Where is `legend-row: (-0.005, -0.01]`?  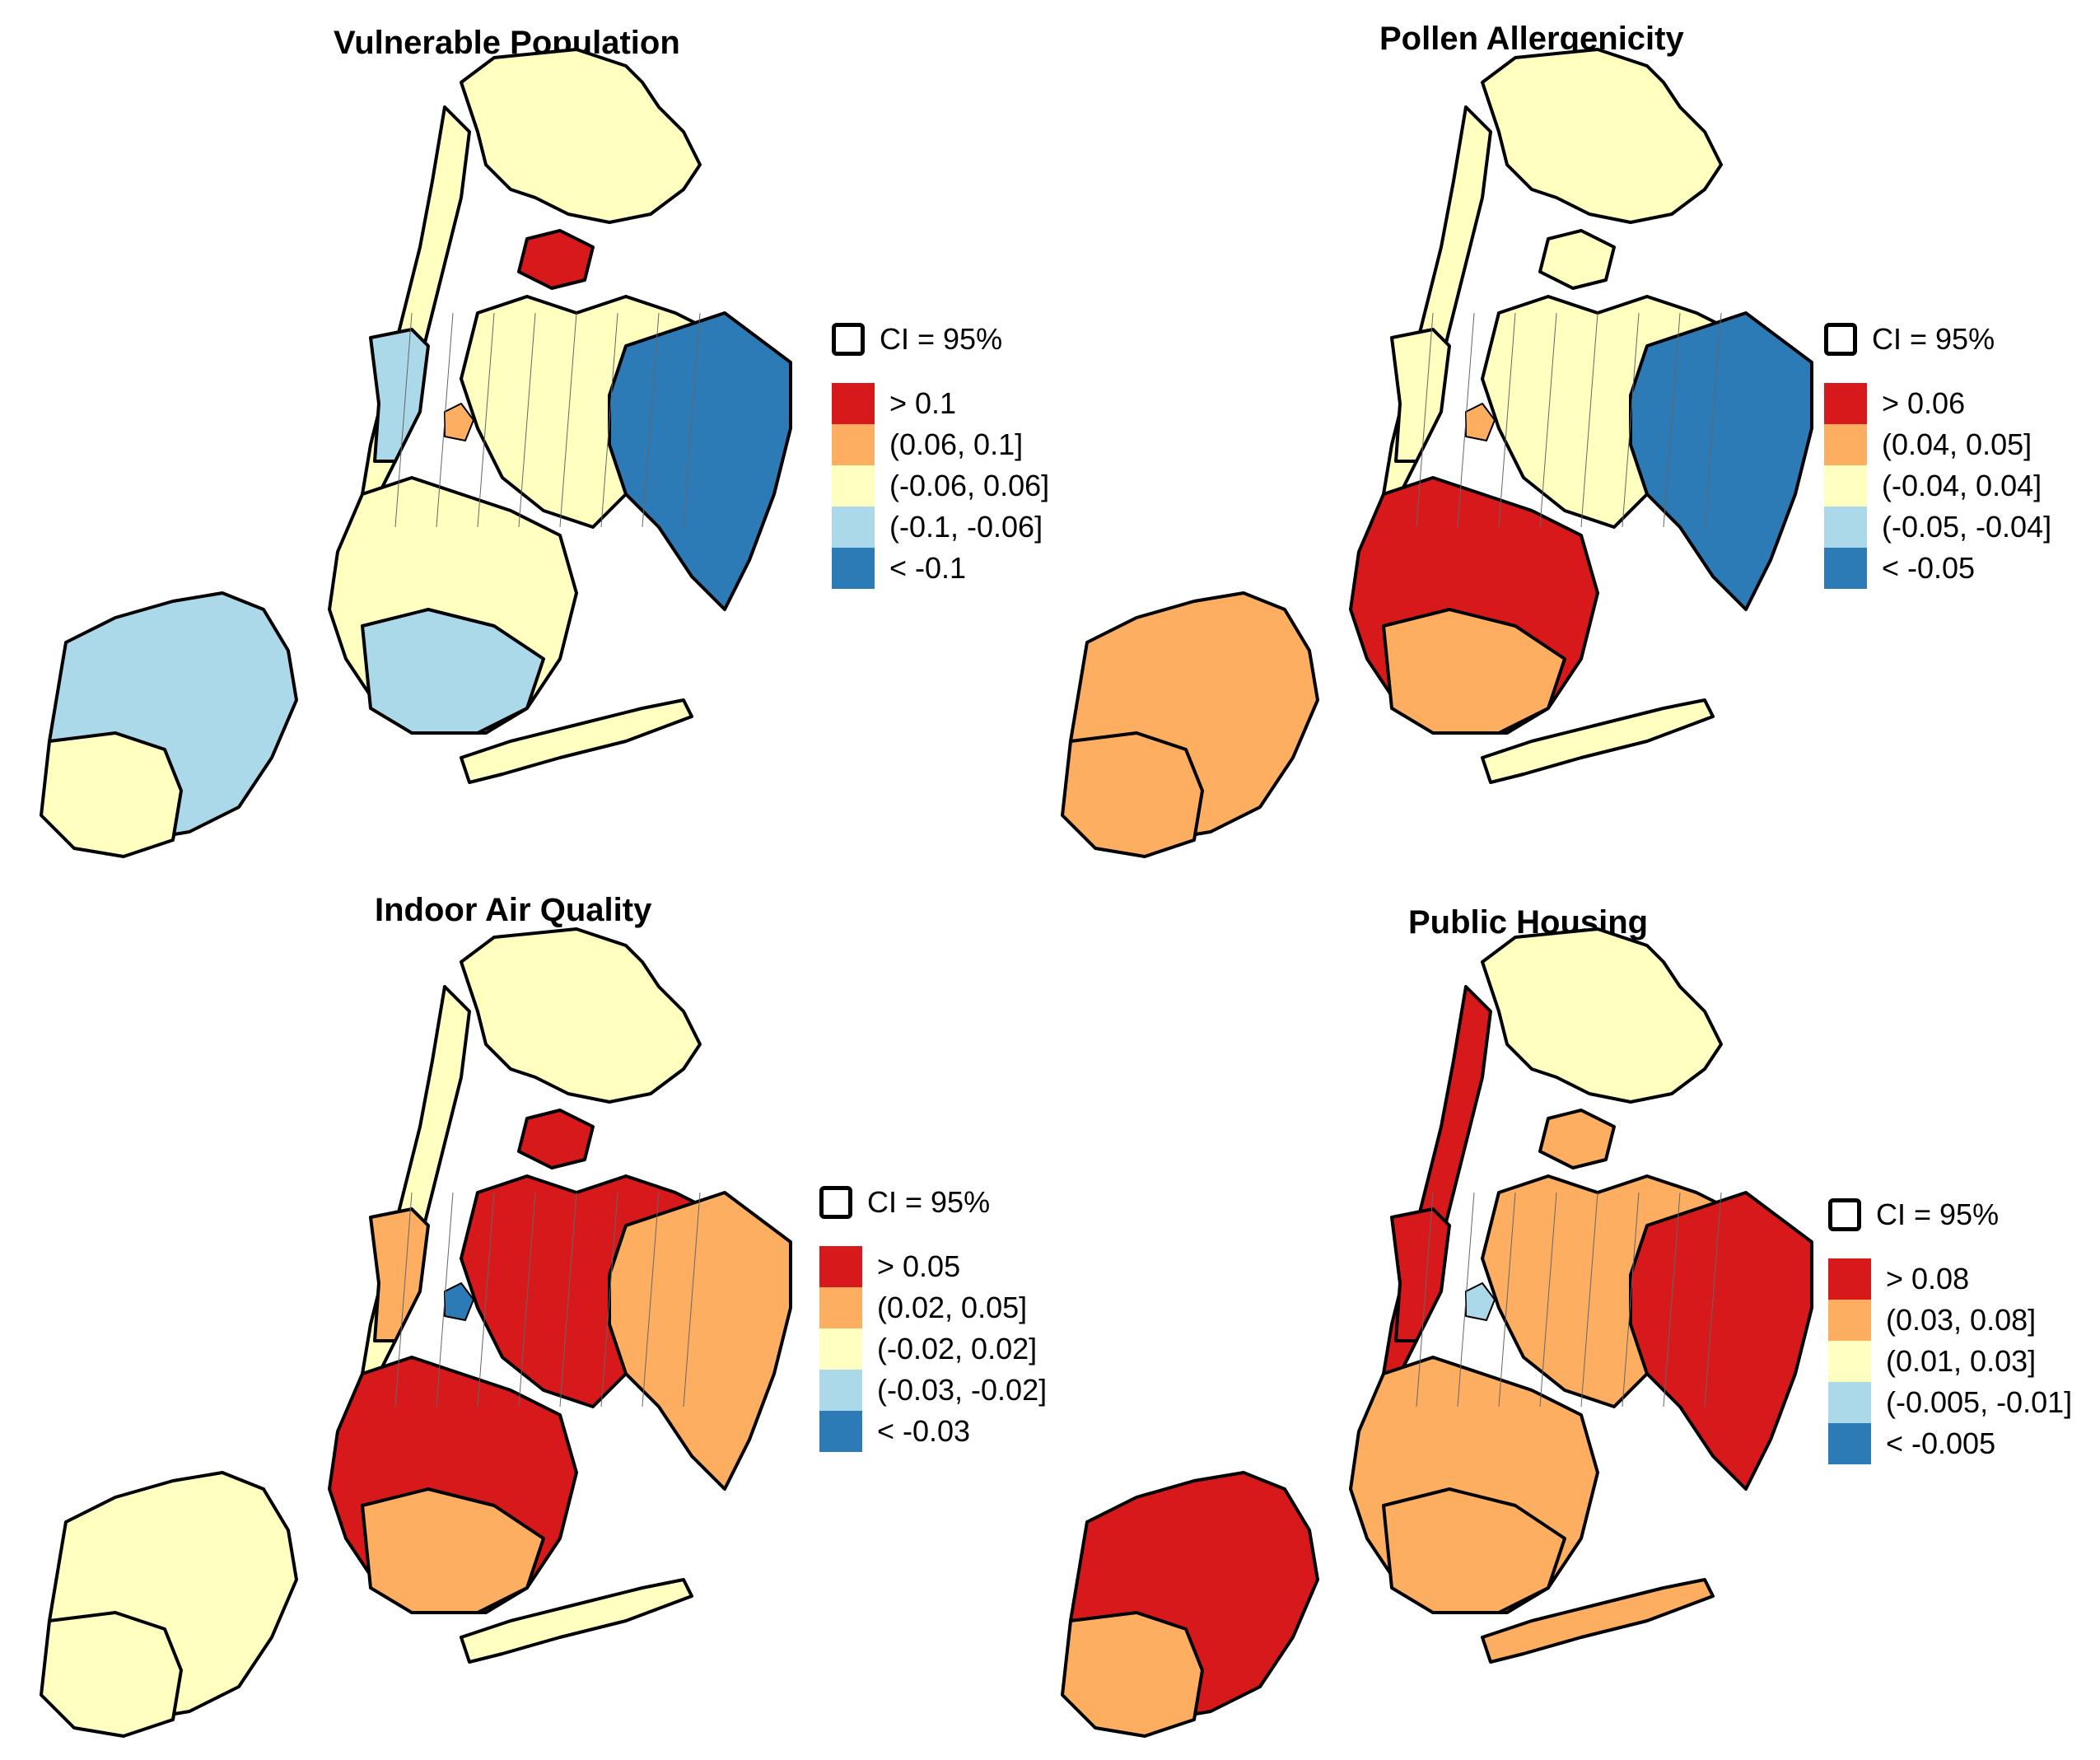 legend-row: (-0.005, -0.01] is located at coordinates (1950, 1402).